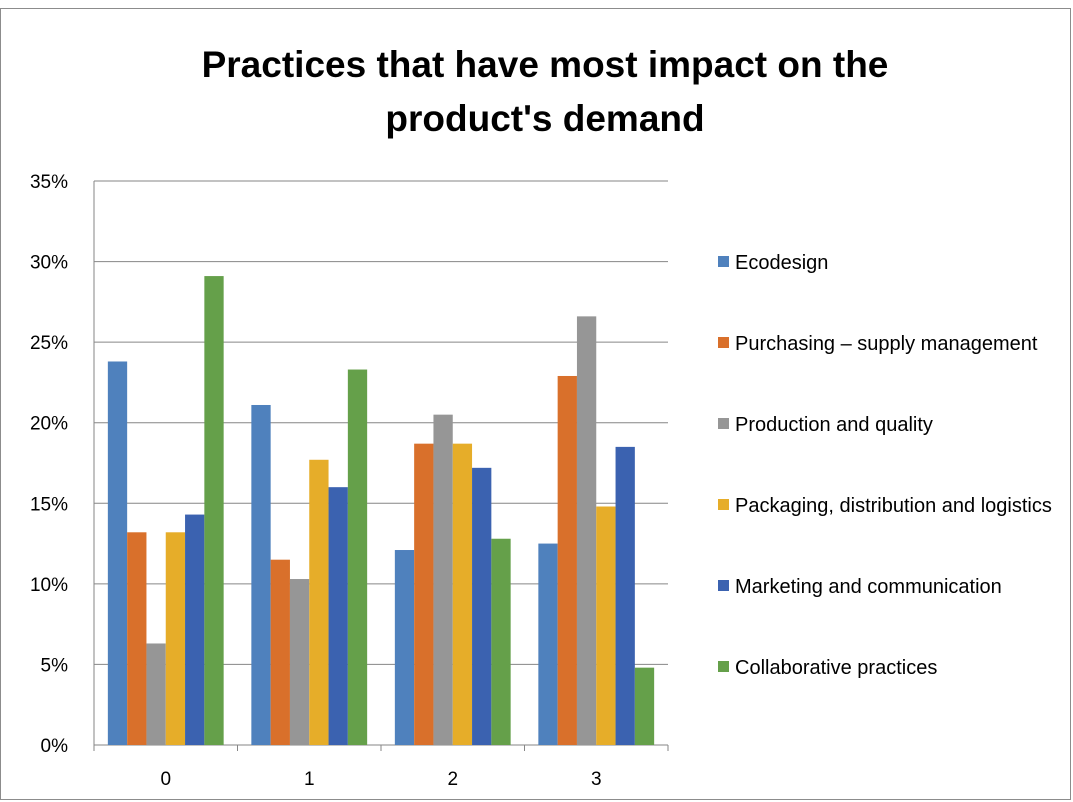 The width and height of the screenshot is (1073, 802). I want to click on legend-item: Collaborative practices, so click(891, 668).